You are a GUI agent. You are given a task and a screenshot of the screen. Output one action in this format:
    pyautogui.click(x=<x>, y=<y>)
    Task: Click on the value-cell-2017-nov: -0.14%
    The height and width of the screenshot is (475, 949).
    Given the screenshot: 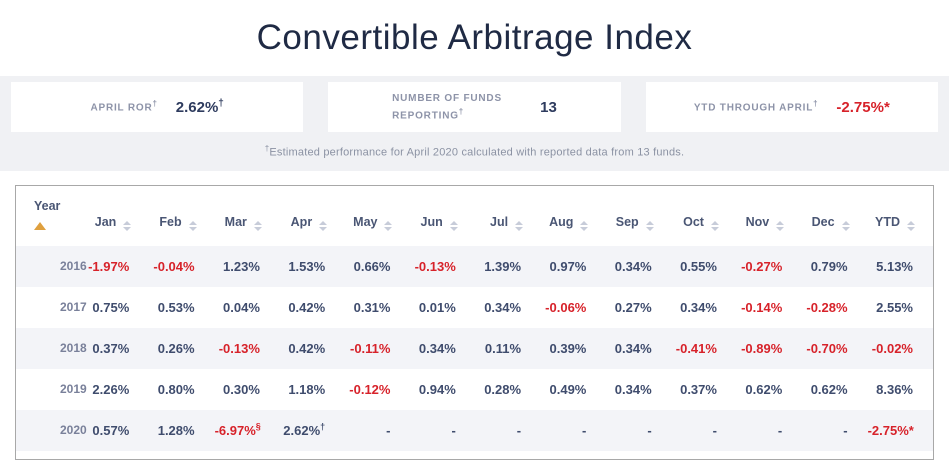 What is the action you would take?
    pyautogui.click(x=762, y=307)
    